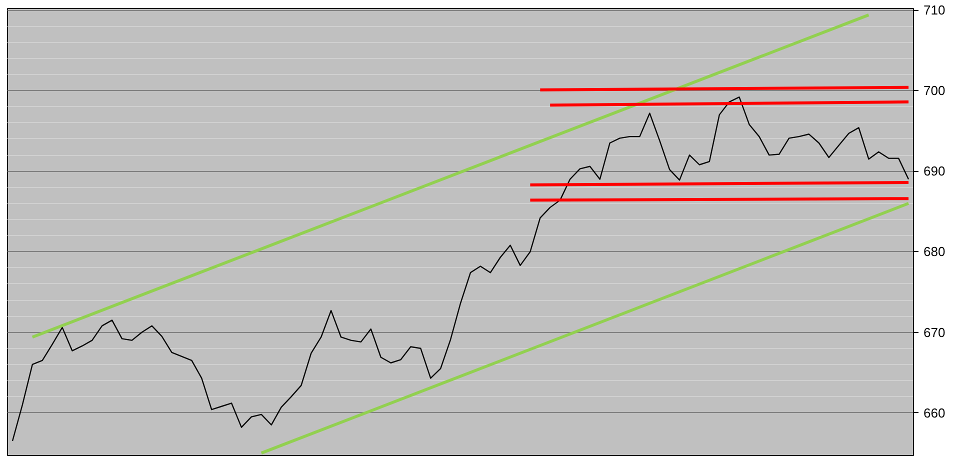  I want to click on y-tick-label: 680, so click(935, 252).